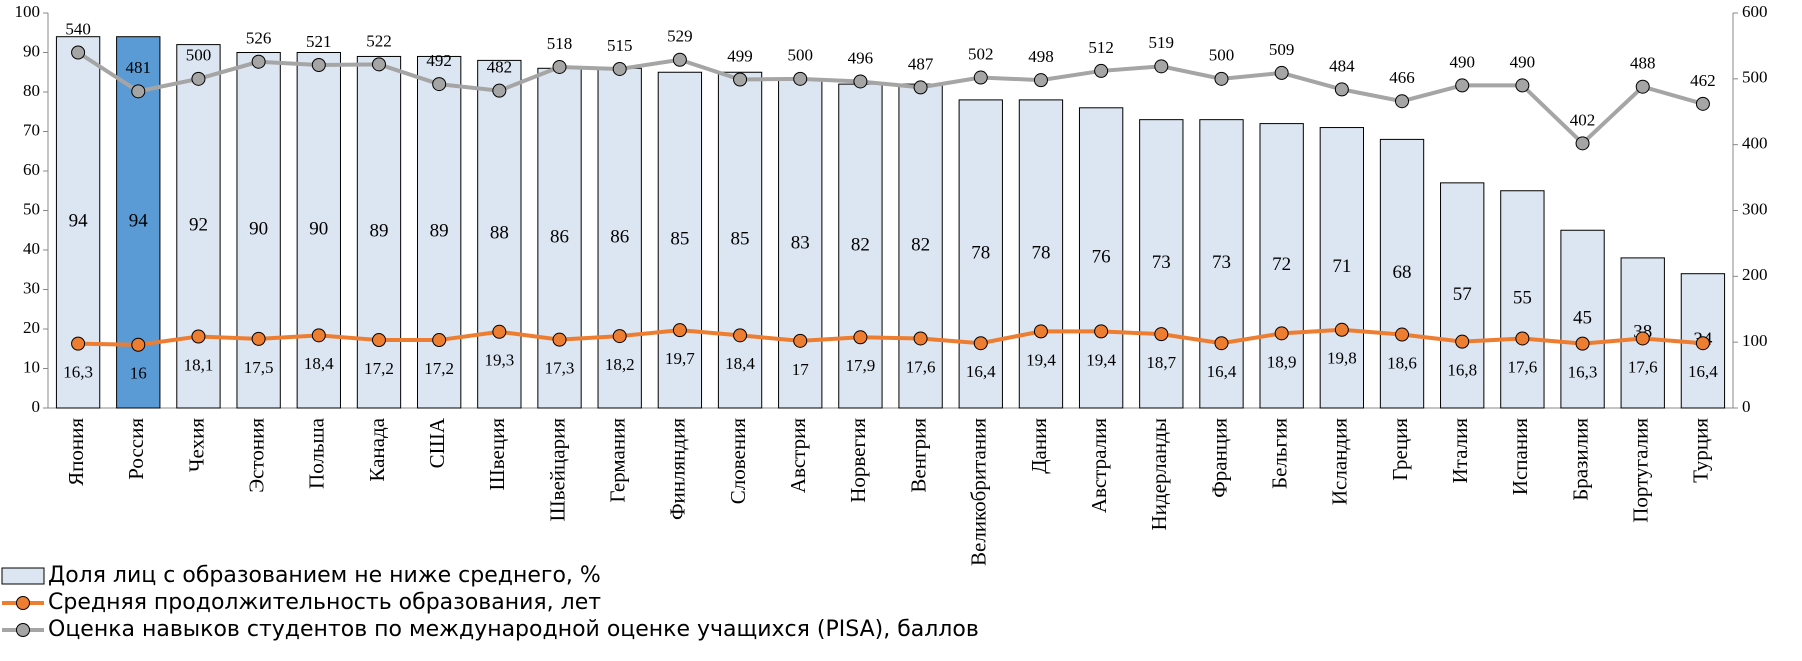  What do you see at coordinates (921, 366) in the screenshot?
I see `point-label: 17,6` at bounding box center [921, 366].